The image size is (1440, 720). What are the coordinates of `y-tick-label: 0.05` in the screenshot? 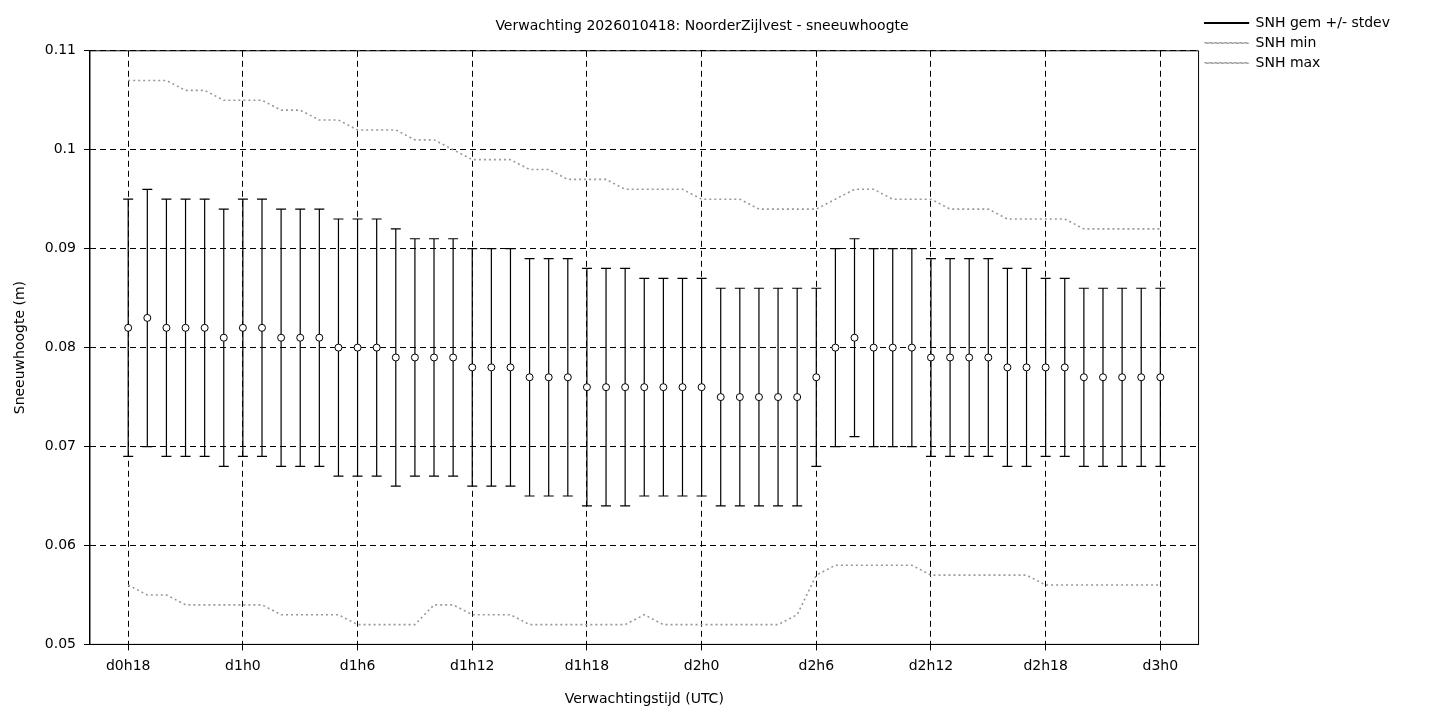 It's located at (60, 643).